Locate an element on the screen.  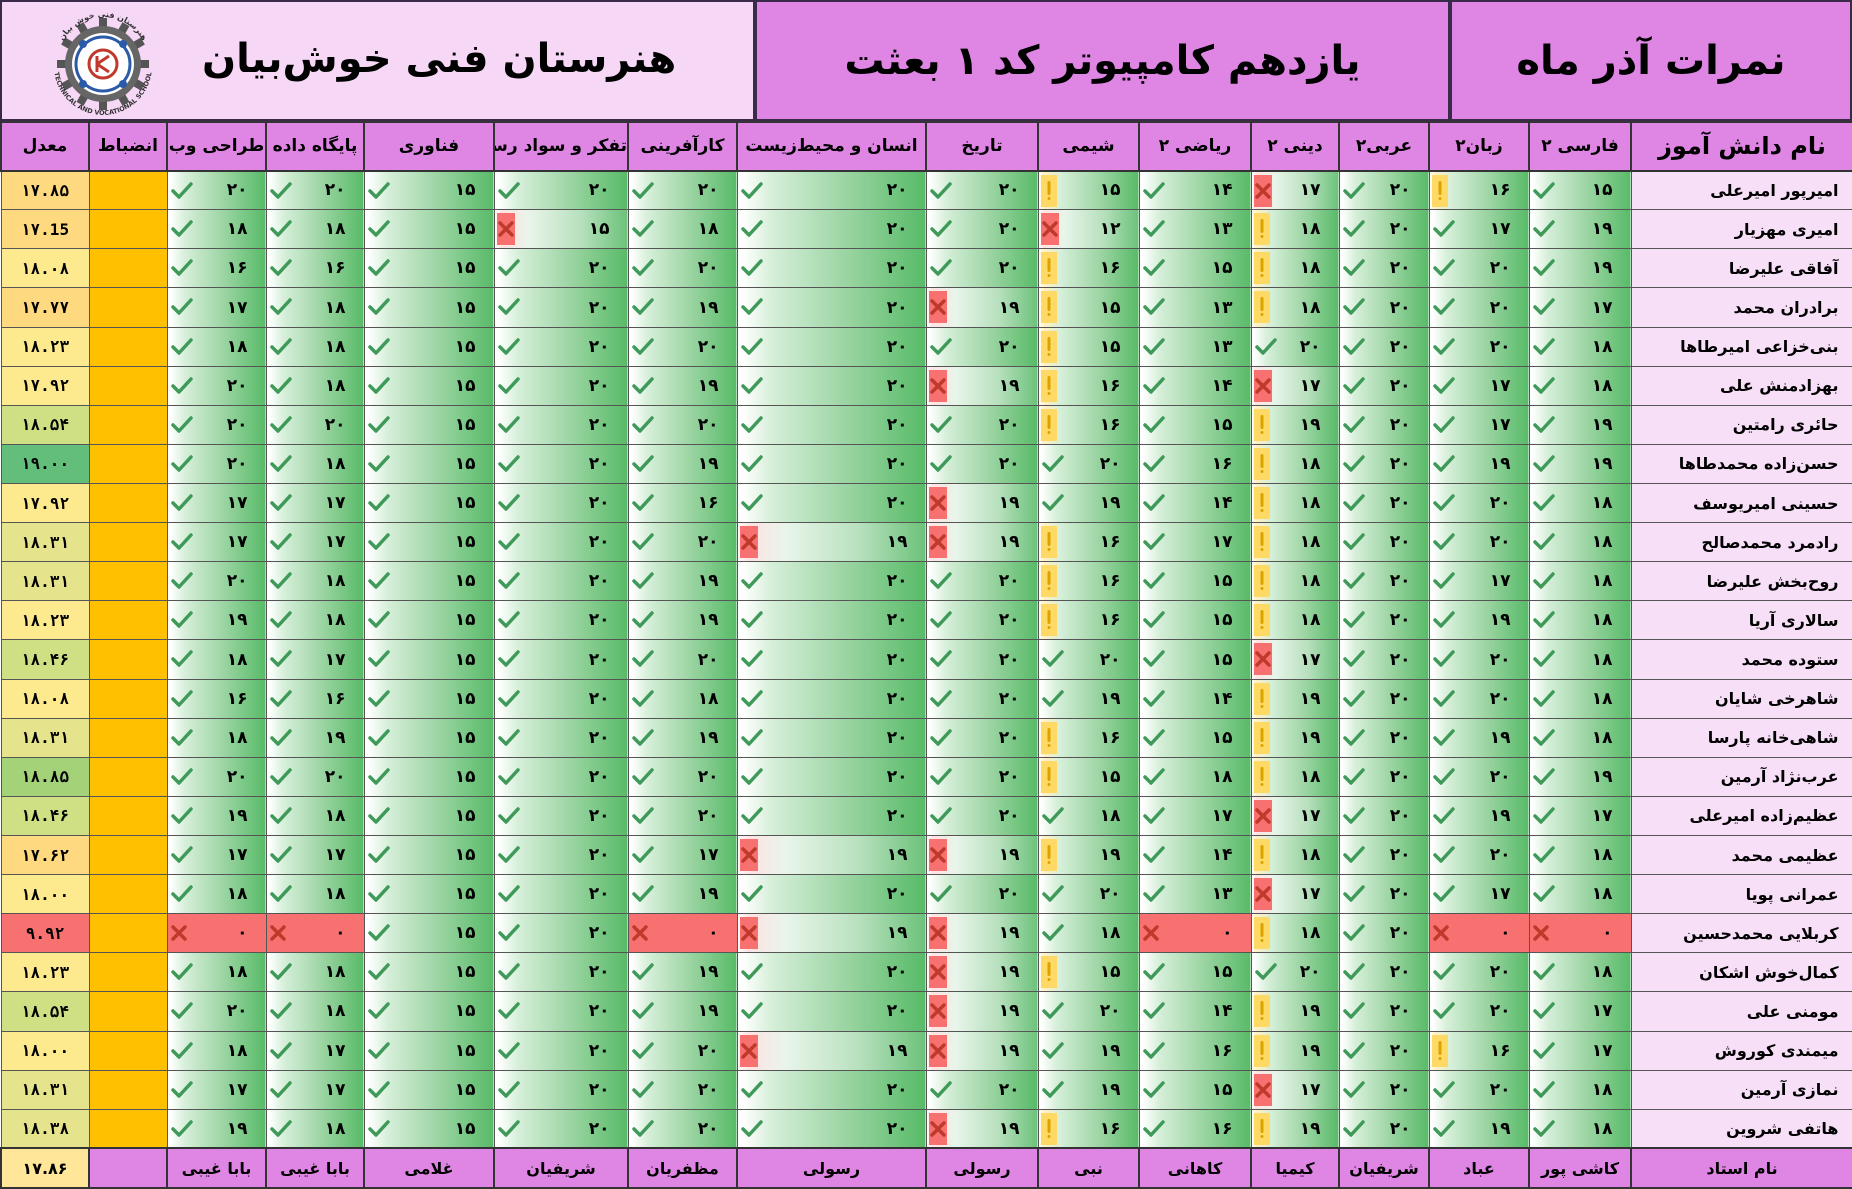
grade-cell-entrepreneurship: ۱۷ is located at coordinates (682, 855).